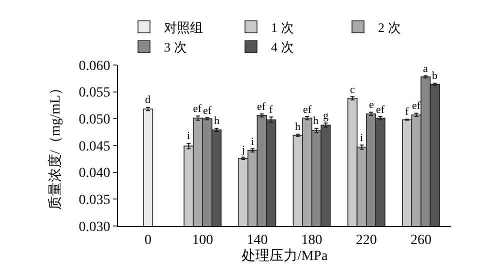 Image resolution: width=503 pixels, height=272 pixels. What do you see at coordinates (421, 240) in the screenshot?
I see `x-tick-label: 260` at bounding box center [421, 240].